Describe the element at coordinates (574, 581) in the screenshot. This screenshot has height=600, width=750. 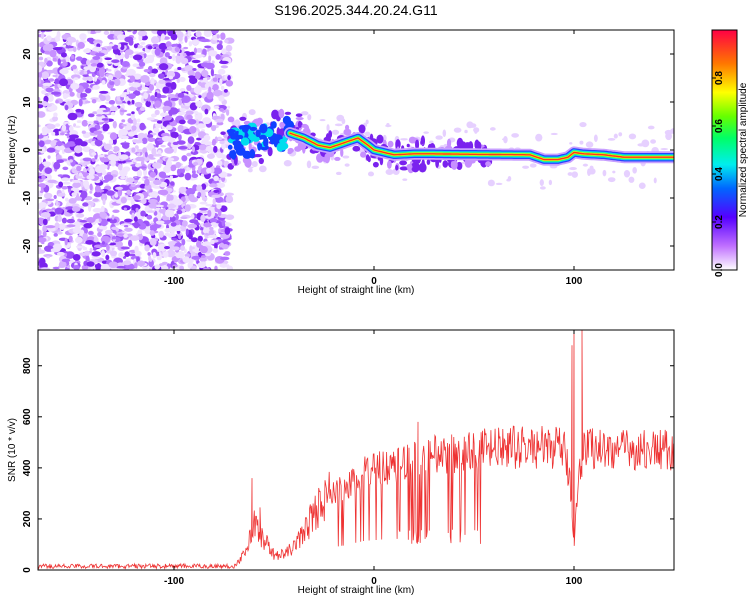
I see `snr-x-tick-label: 100` at that location.